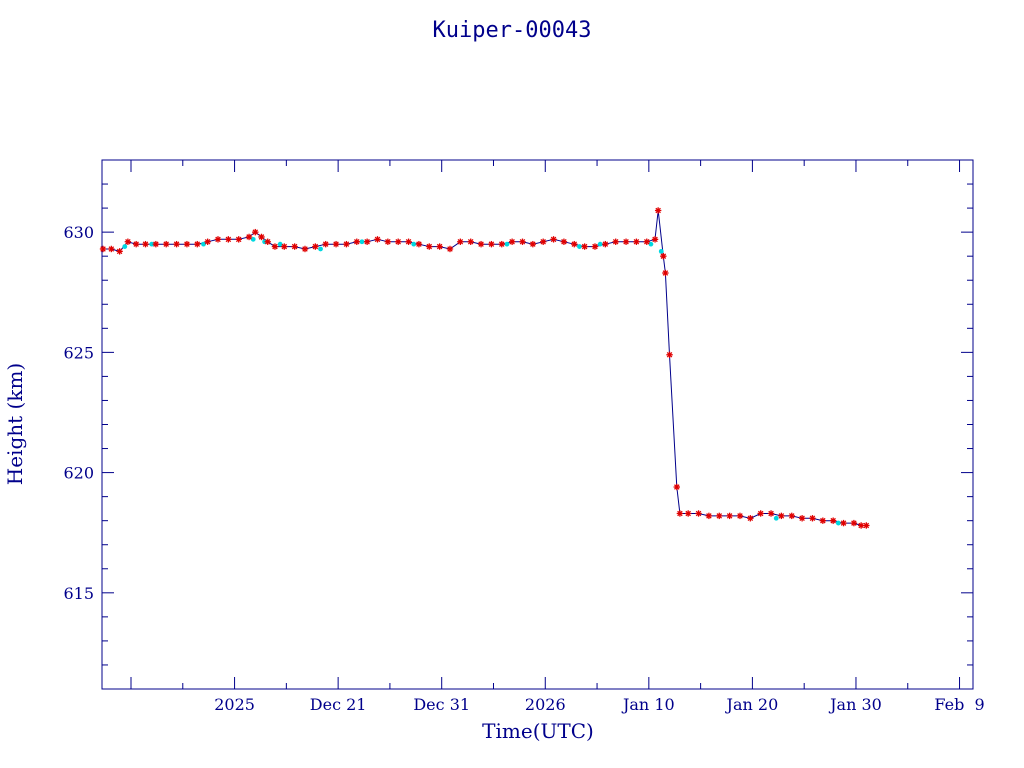 Image resolution: width=1024 pixels, height=768 pixels. I want to click on x-tick-label: Jan 10, so click(648, 704).